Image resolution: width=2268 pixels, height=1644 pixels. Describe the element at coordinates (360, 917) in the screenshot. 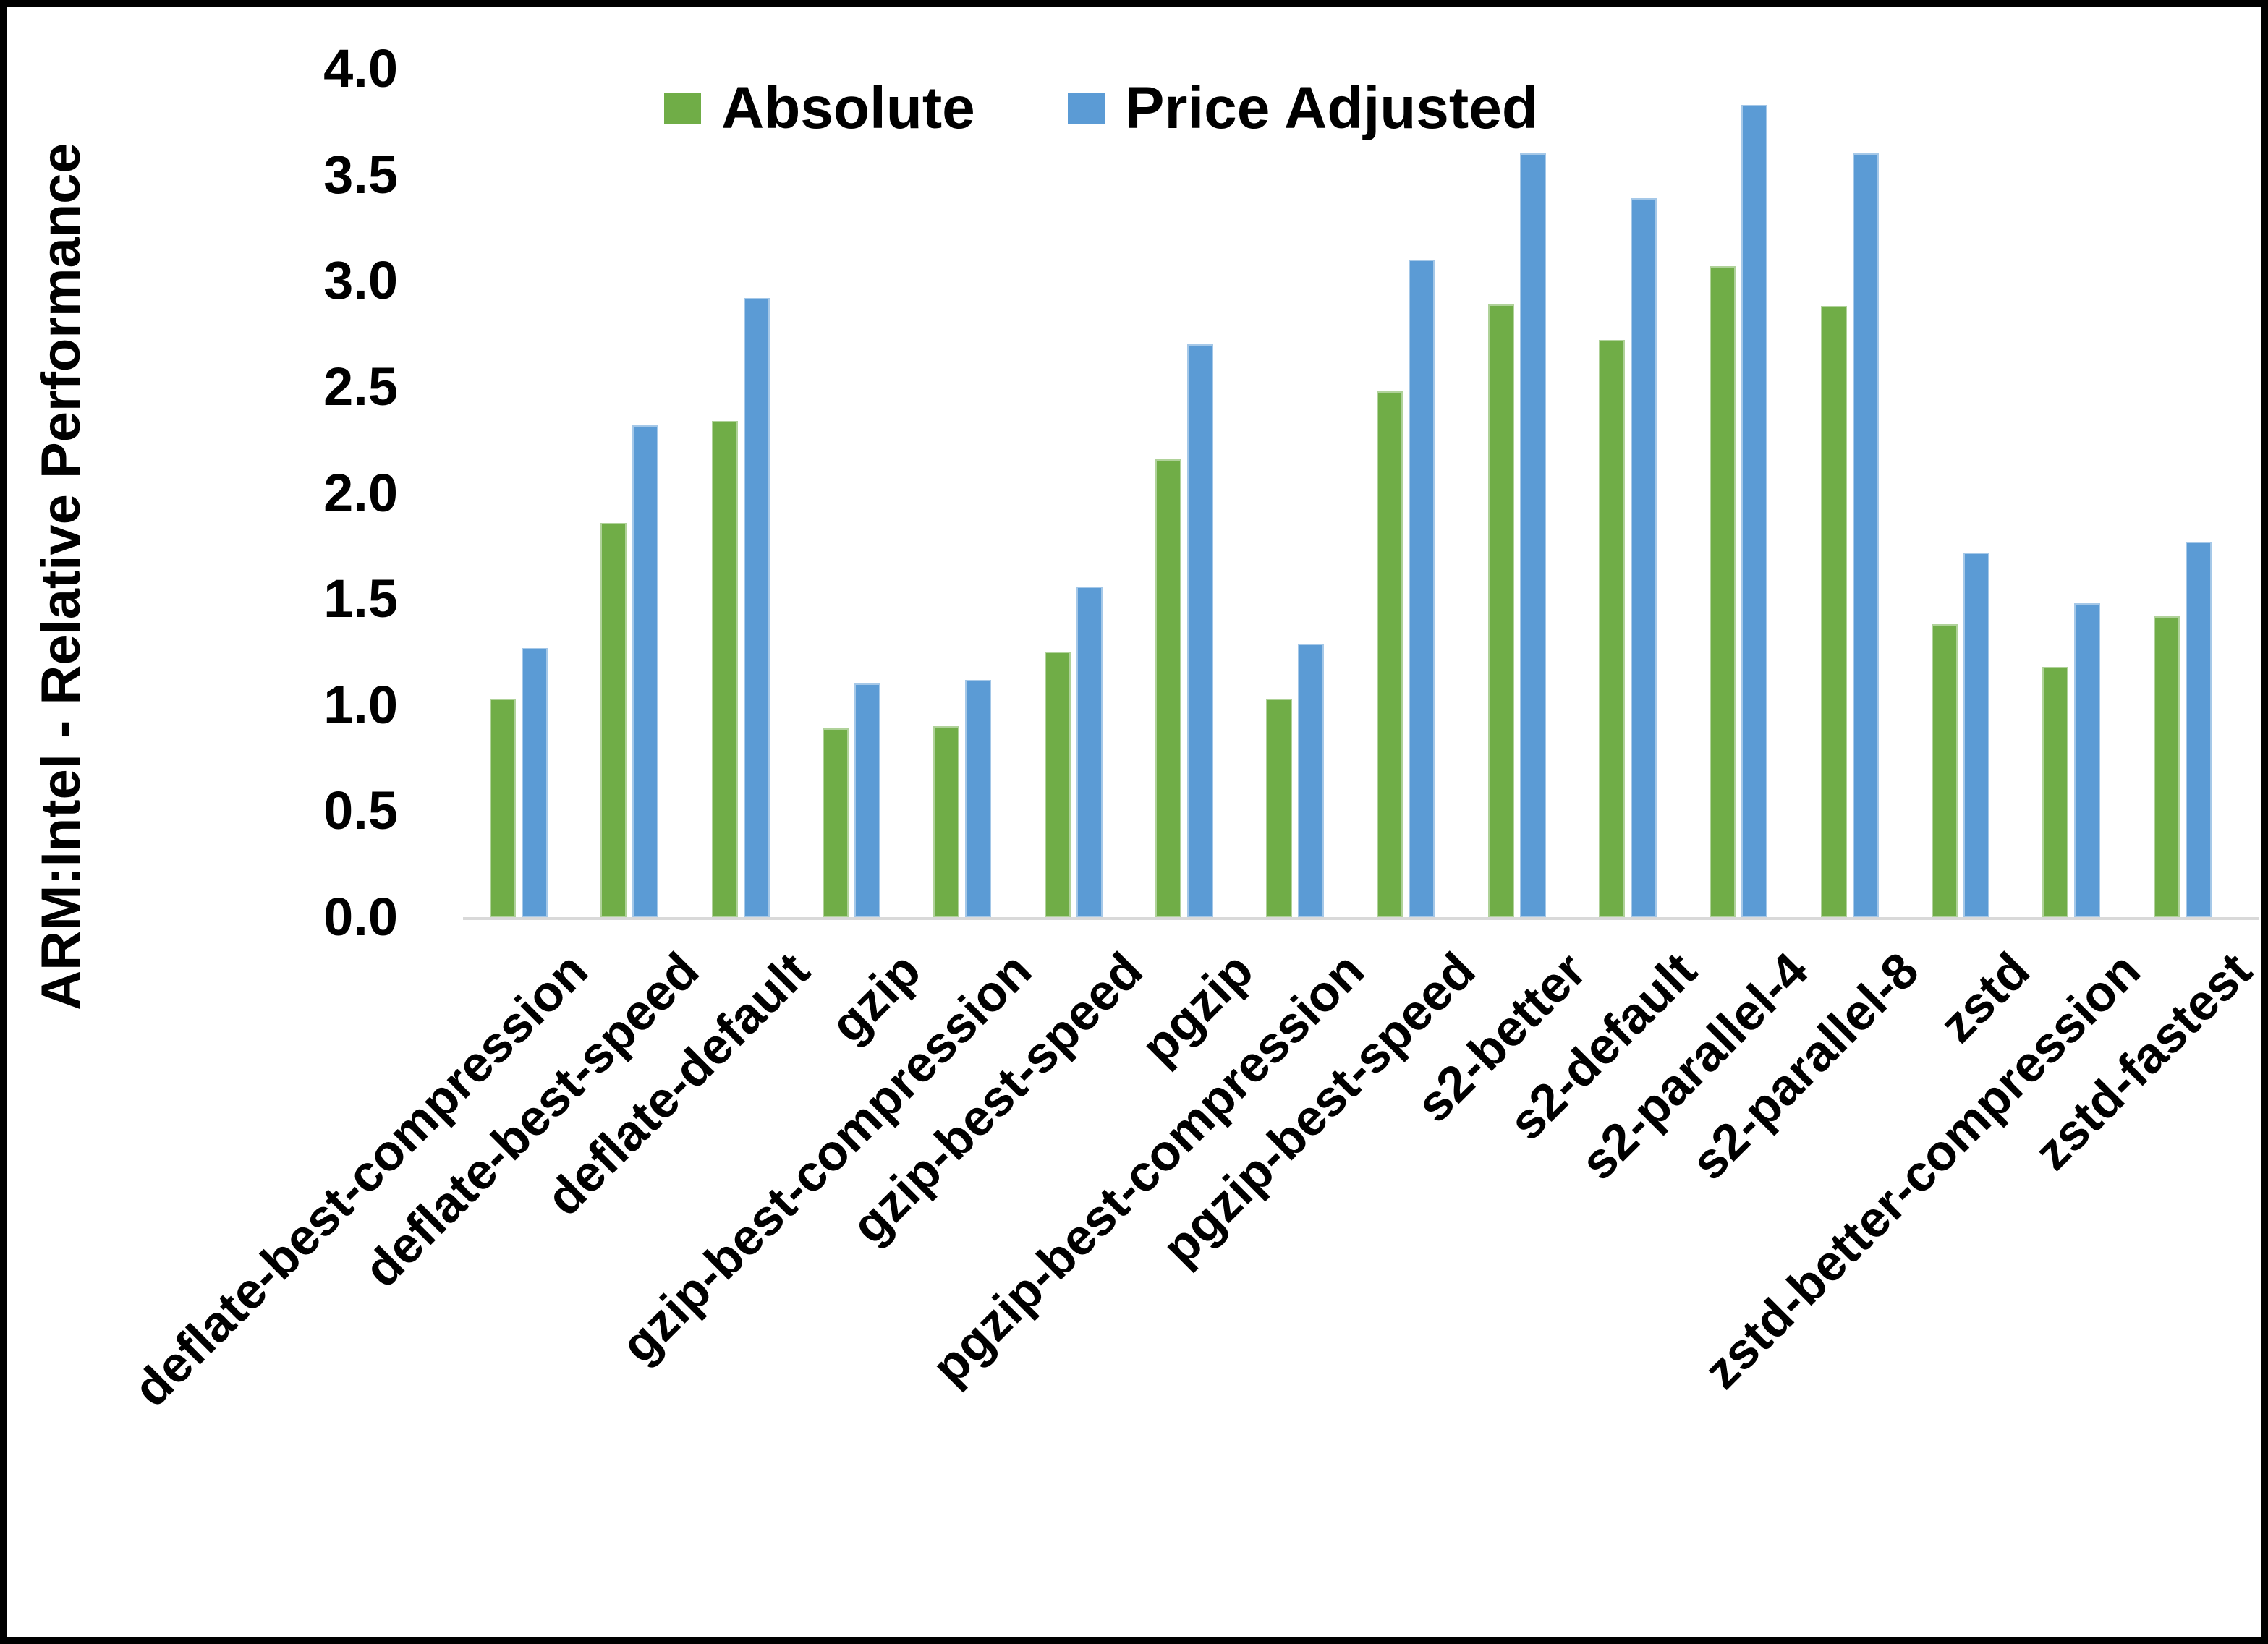

I see `y-tick-label: 0.0` at that location.